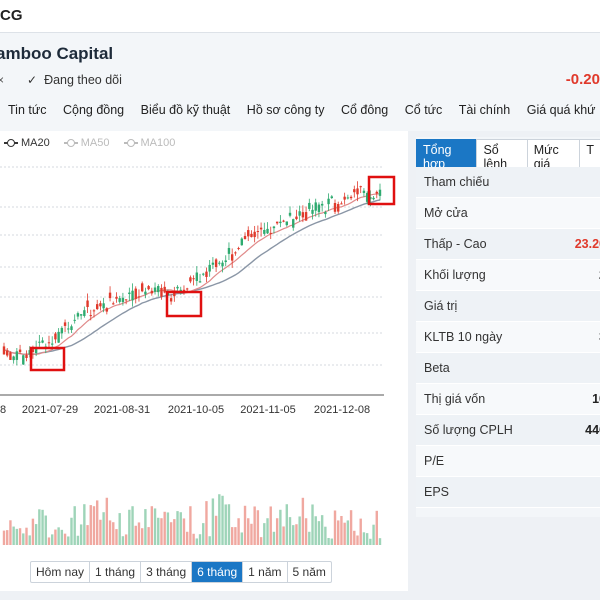  What do you see at coordinates (423, 110) in the screenshot?
I see `nav-tab-5: Cổ tức` at bounding box center [423, 110].